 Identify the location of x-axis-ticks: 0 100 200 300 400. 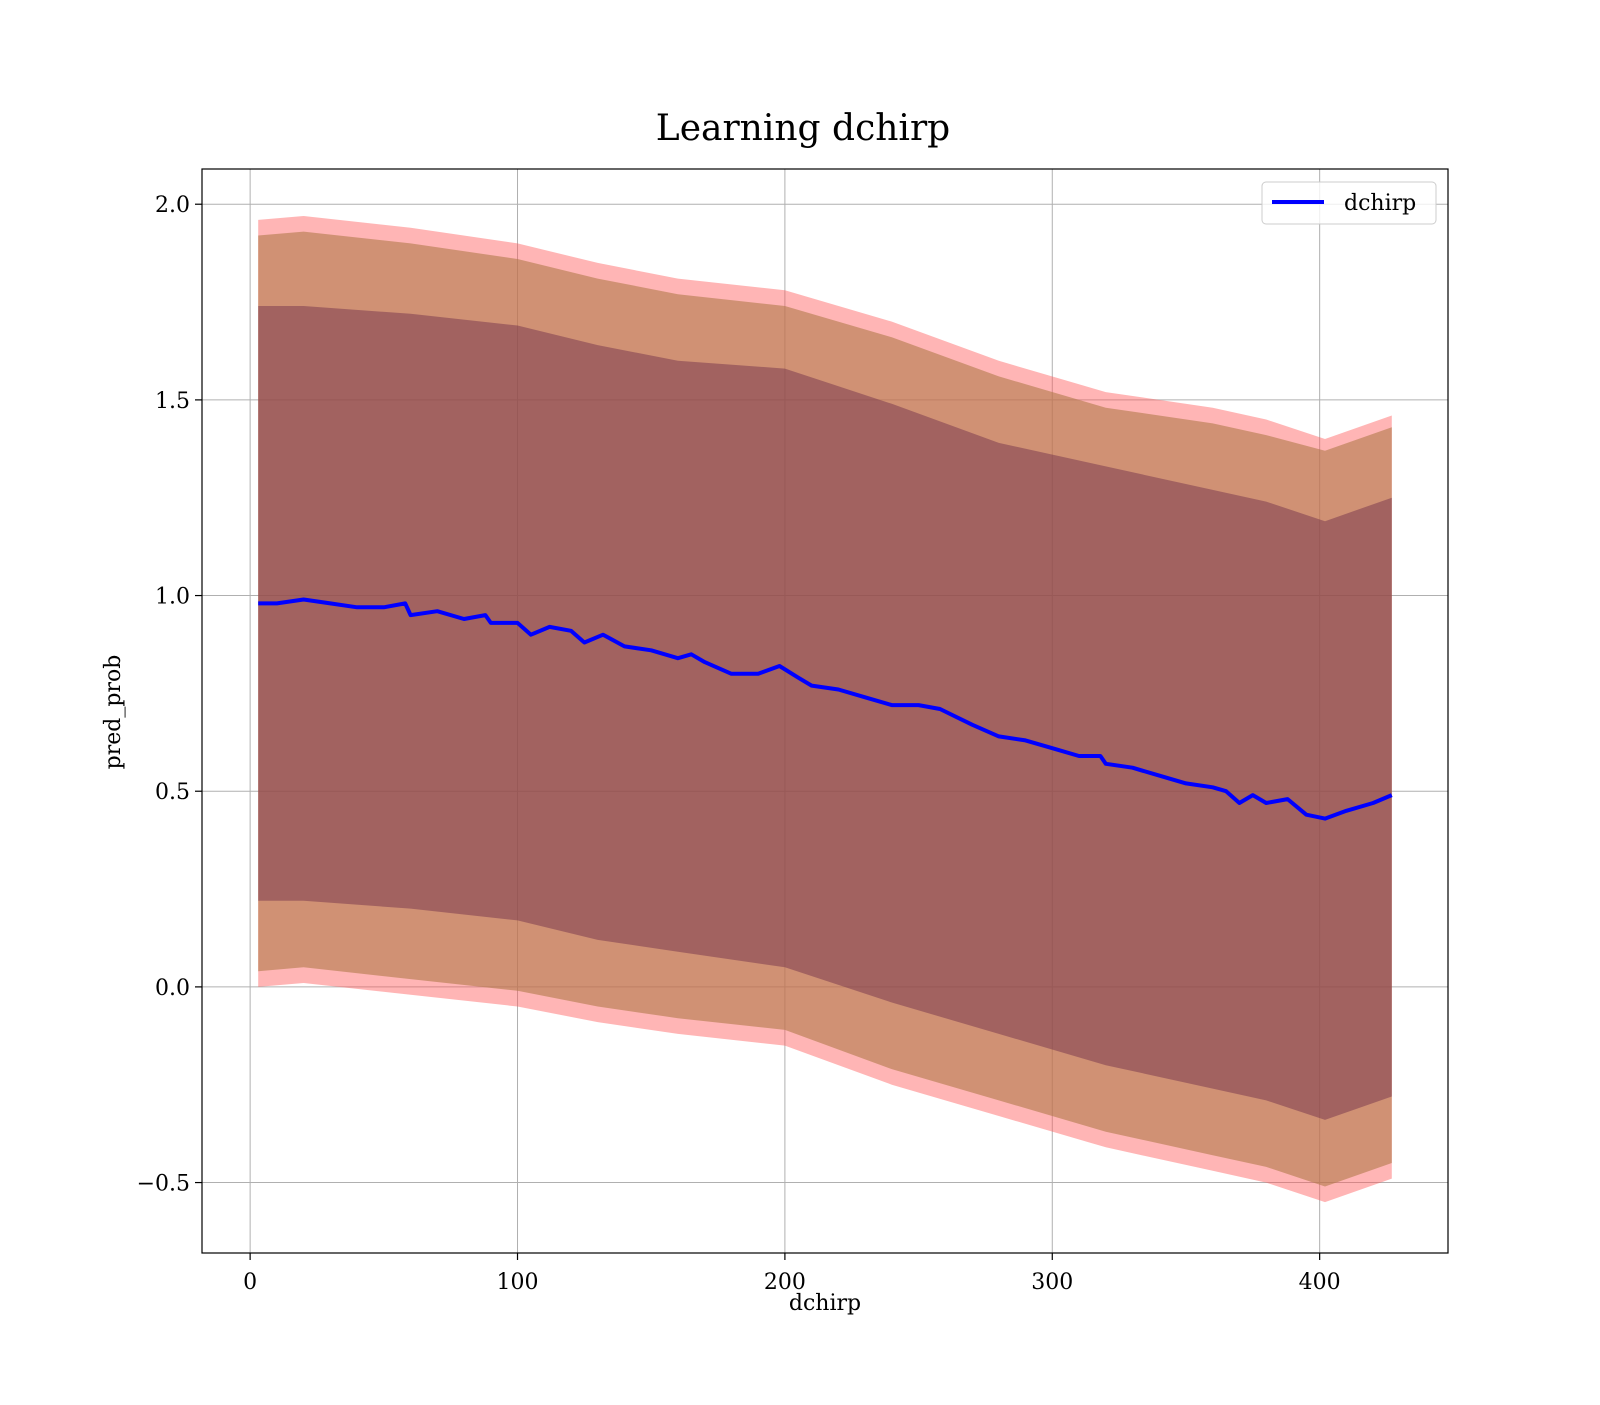
(792, 1274).